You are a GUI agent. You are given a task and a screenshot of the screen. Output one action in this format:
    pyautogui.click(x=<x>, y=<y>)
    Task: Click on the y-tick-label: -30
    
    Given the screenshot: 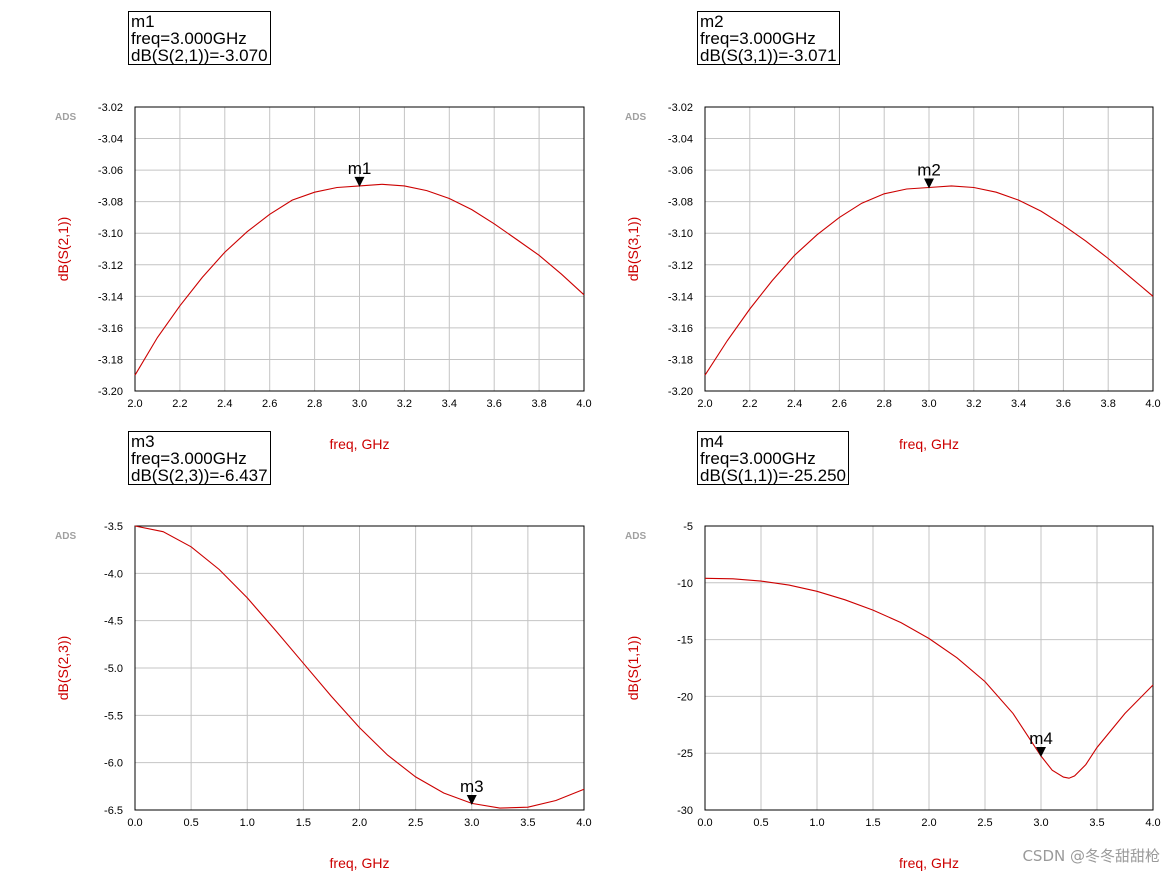 What is the action you would take?
    pyautogui.click(x=685, y=811)
    